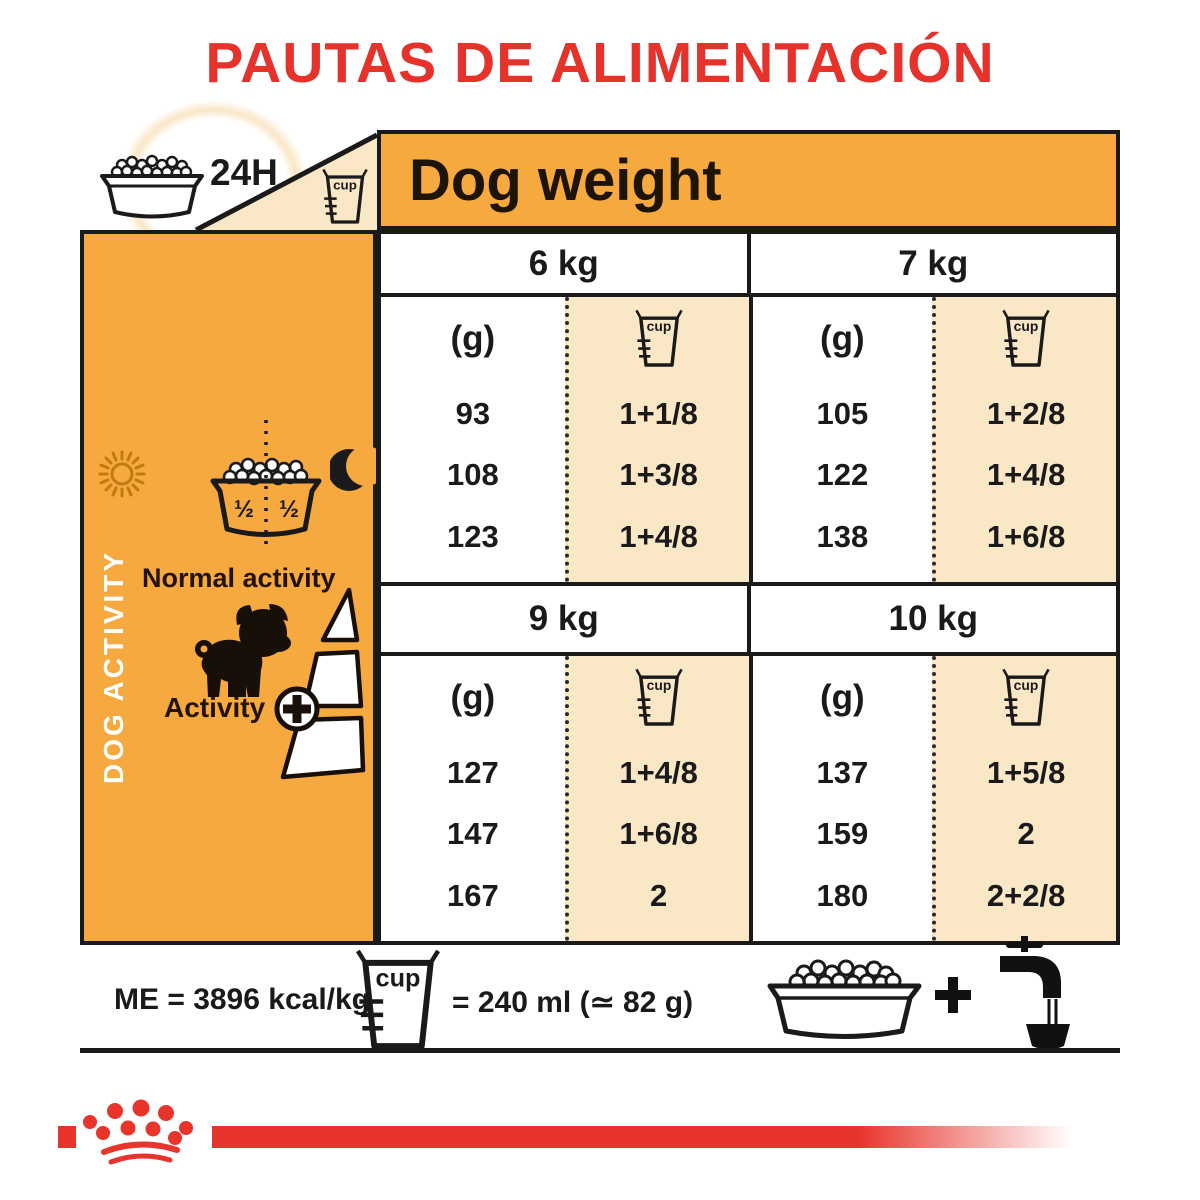  Describe the element at coordinates (289, 509) in the screenshot. I see `half-right-label: ½` at that location.